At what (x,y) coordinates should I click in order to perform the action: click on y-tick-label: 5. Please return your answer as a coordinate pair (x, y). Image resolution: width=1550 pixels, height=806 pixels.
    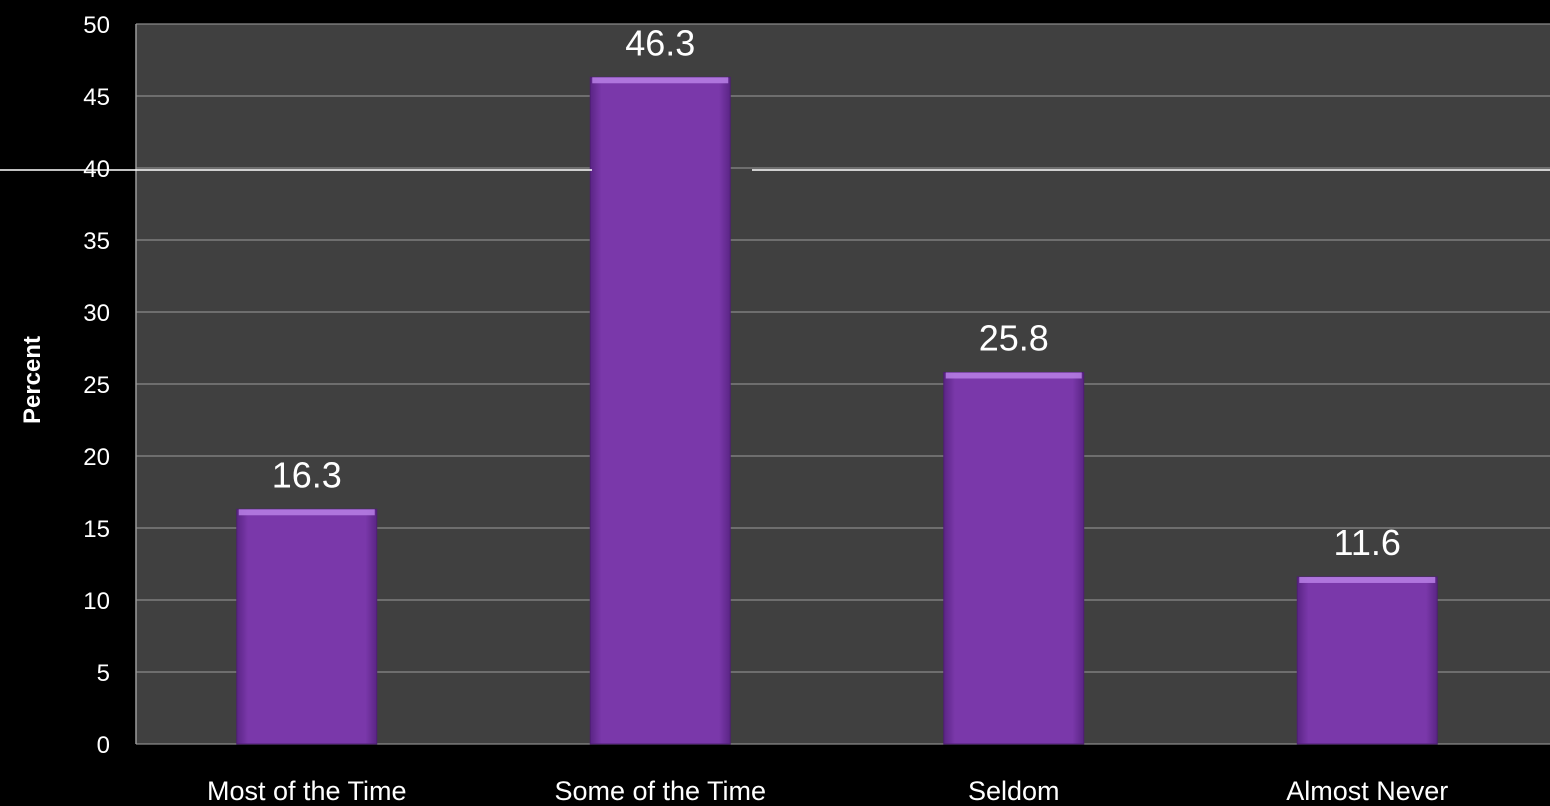
    Looking at the image, I should click on (103, 673).